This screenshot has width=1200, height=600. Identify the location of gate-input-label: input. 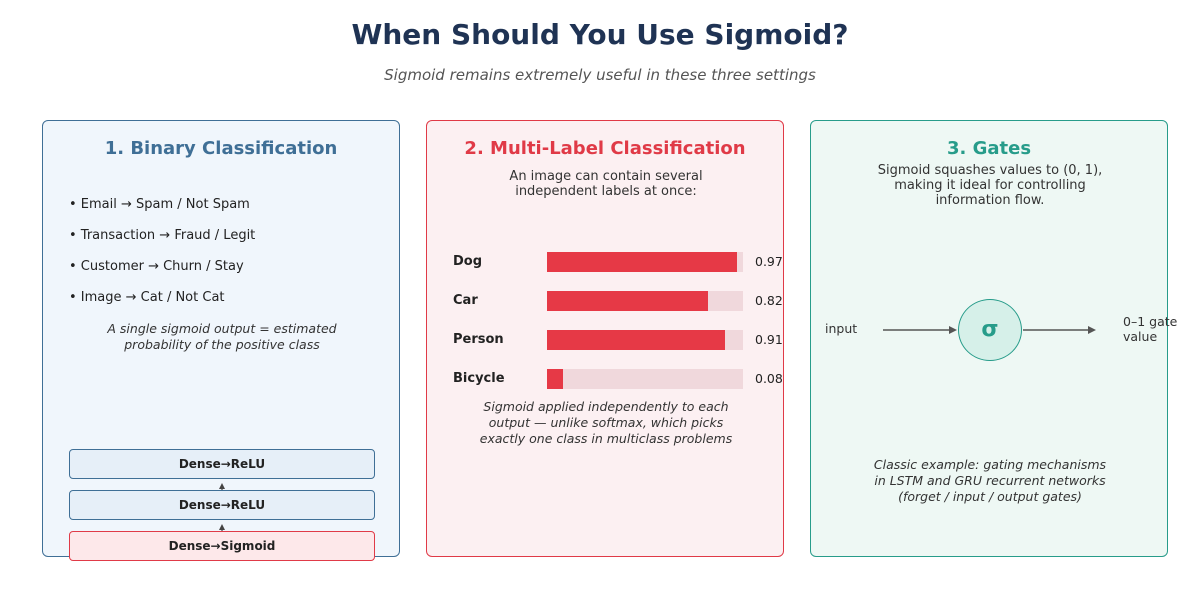
(841, 328).